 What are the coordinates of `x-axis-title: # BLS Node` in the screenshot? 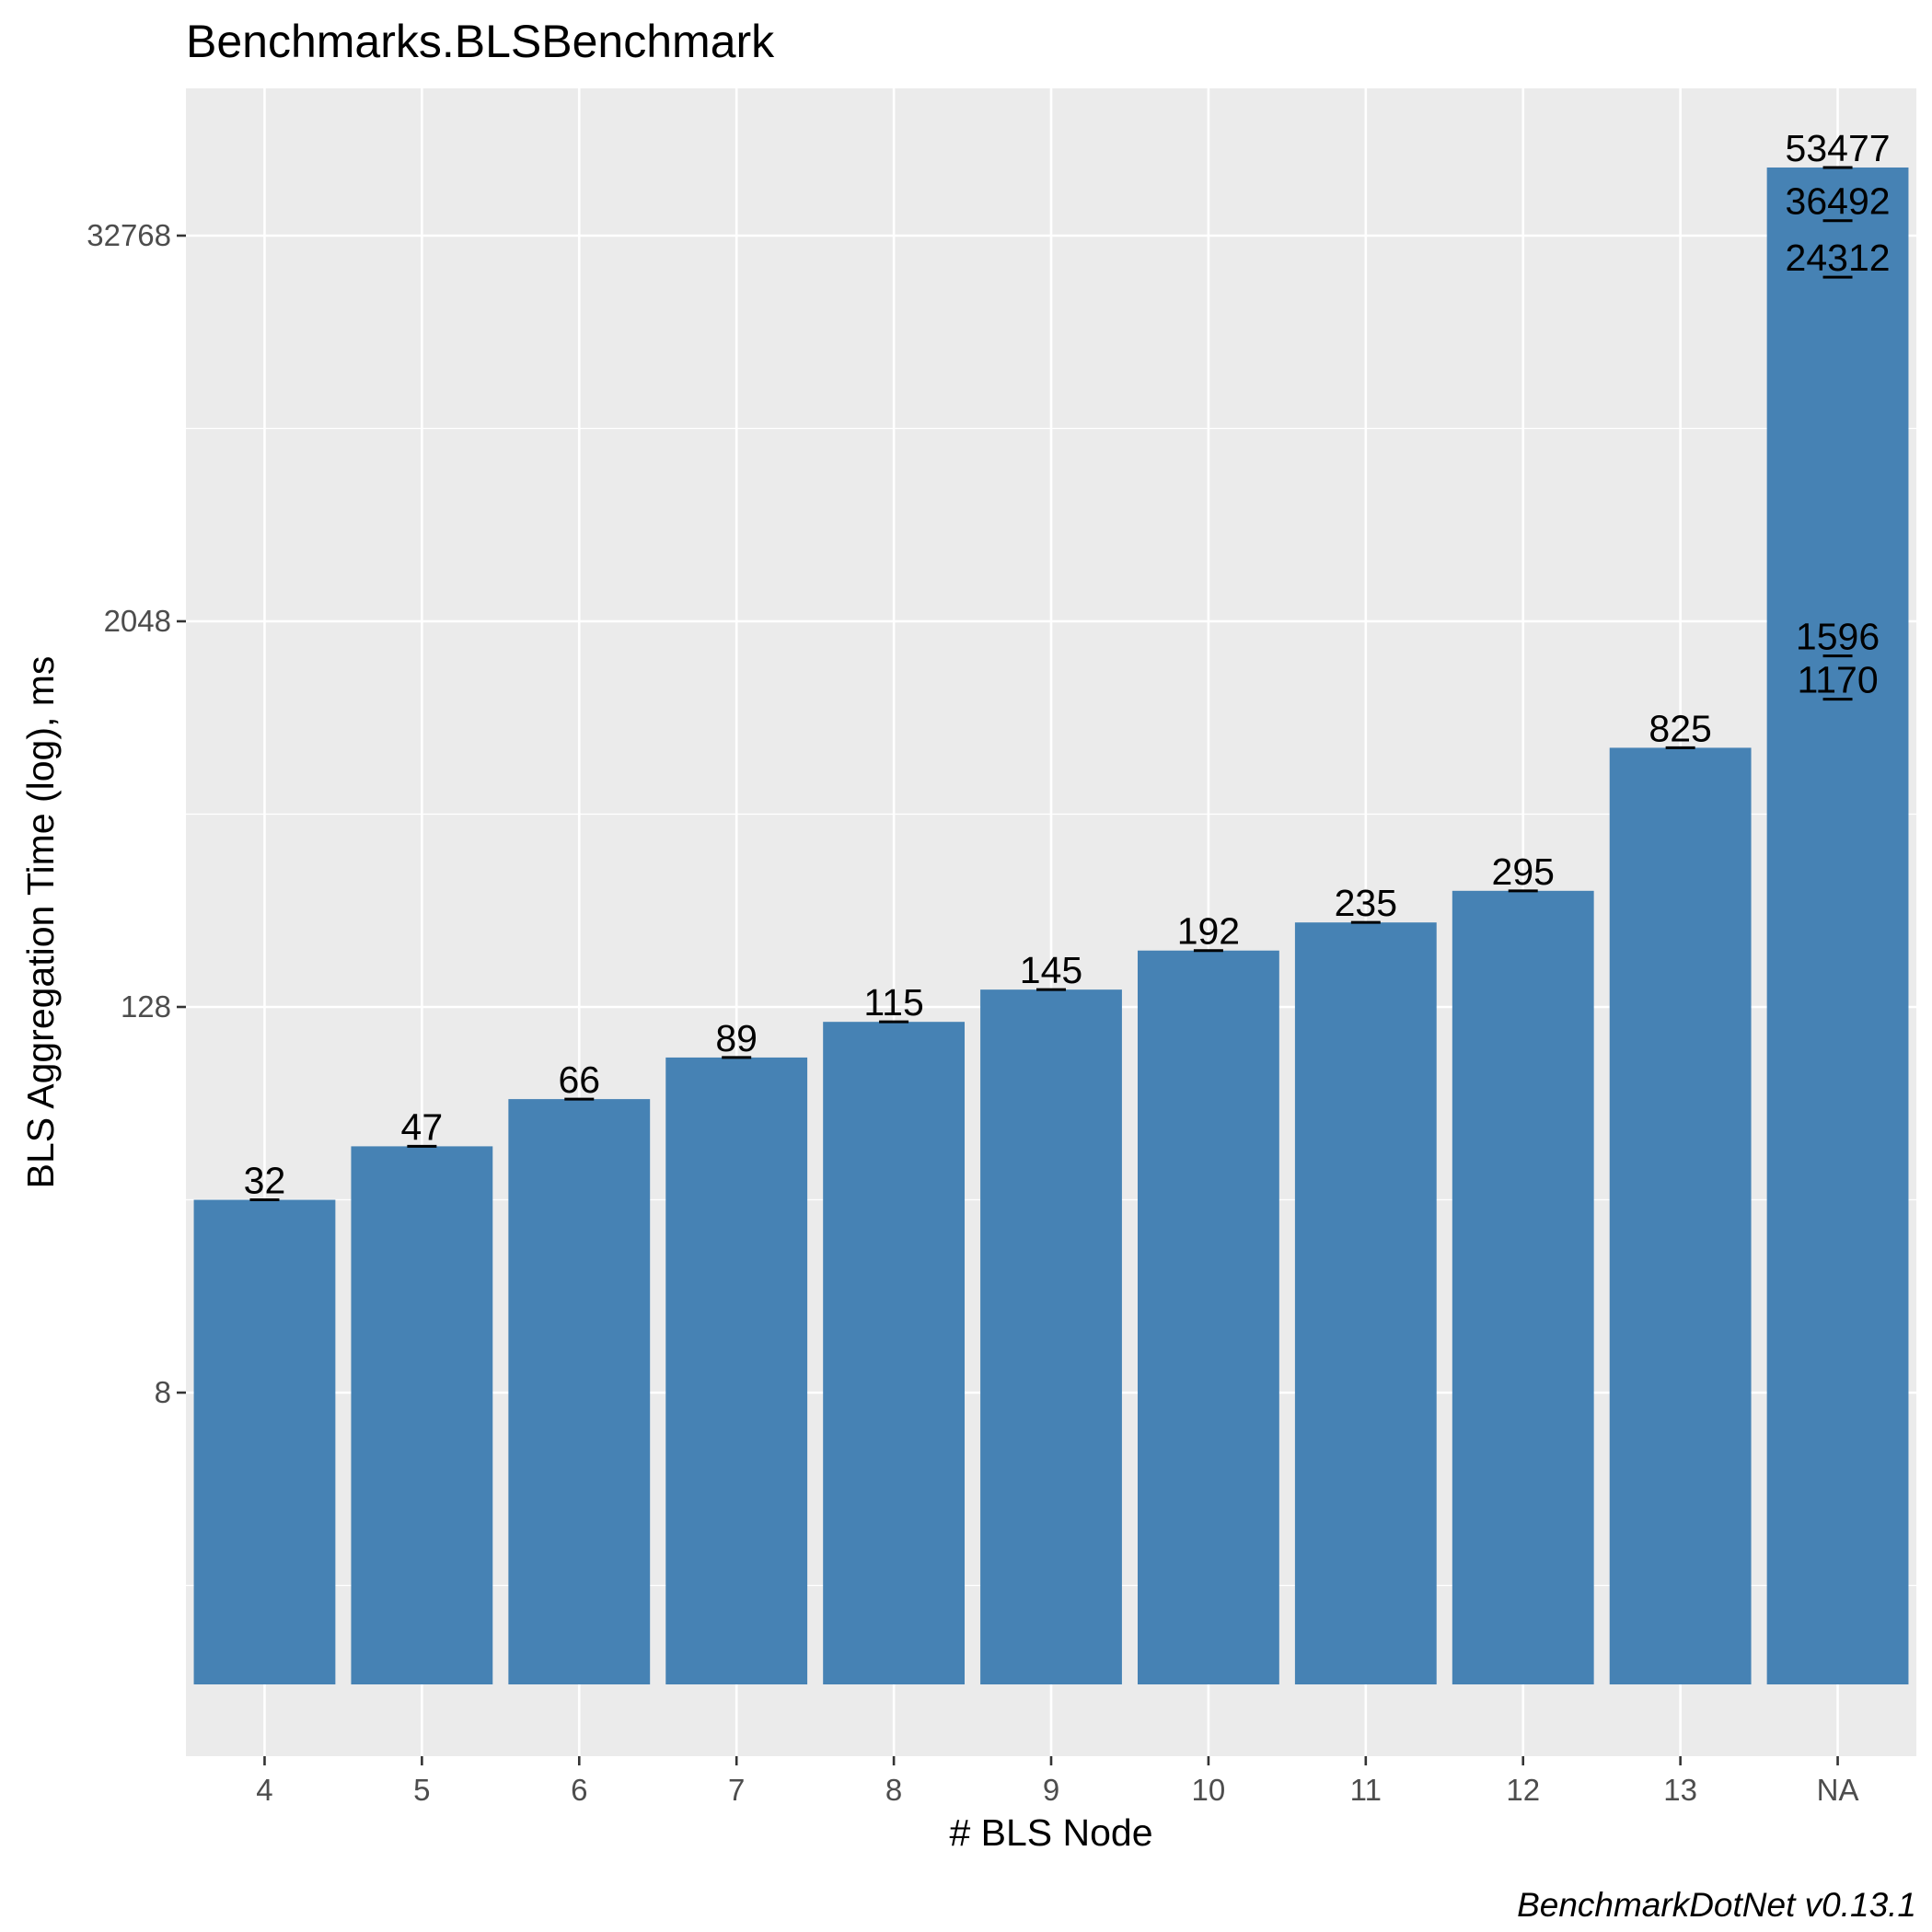 It's located at (1050, 1833).